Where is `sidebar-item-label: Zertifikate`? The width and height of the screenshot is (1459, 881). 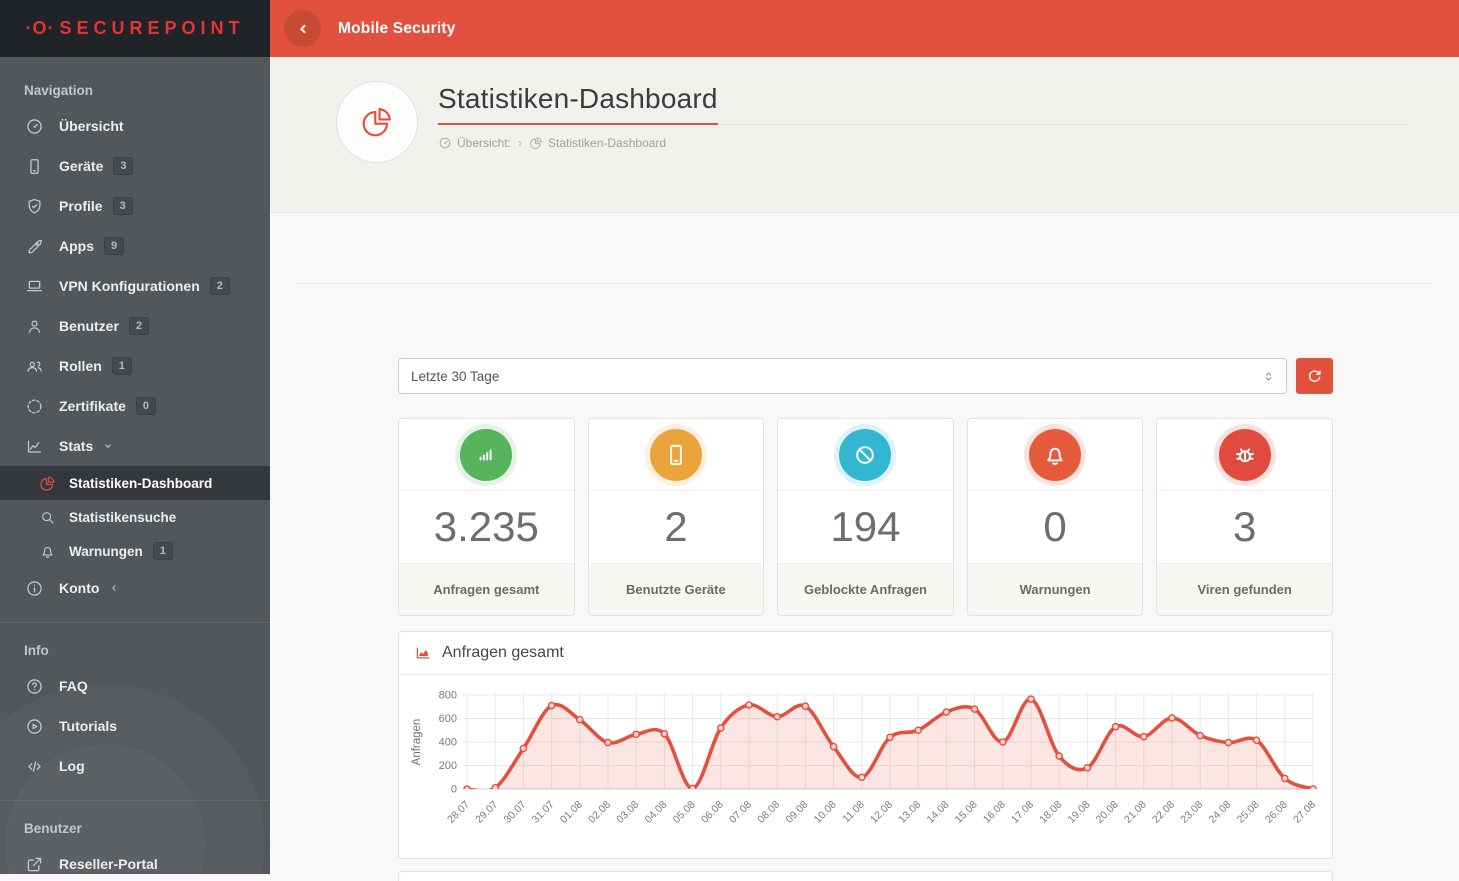 sidebar-item-label: Zertifikate is located at coordinates (92, 406).